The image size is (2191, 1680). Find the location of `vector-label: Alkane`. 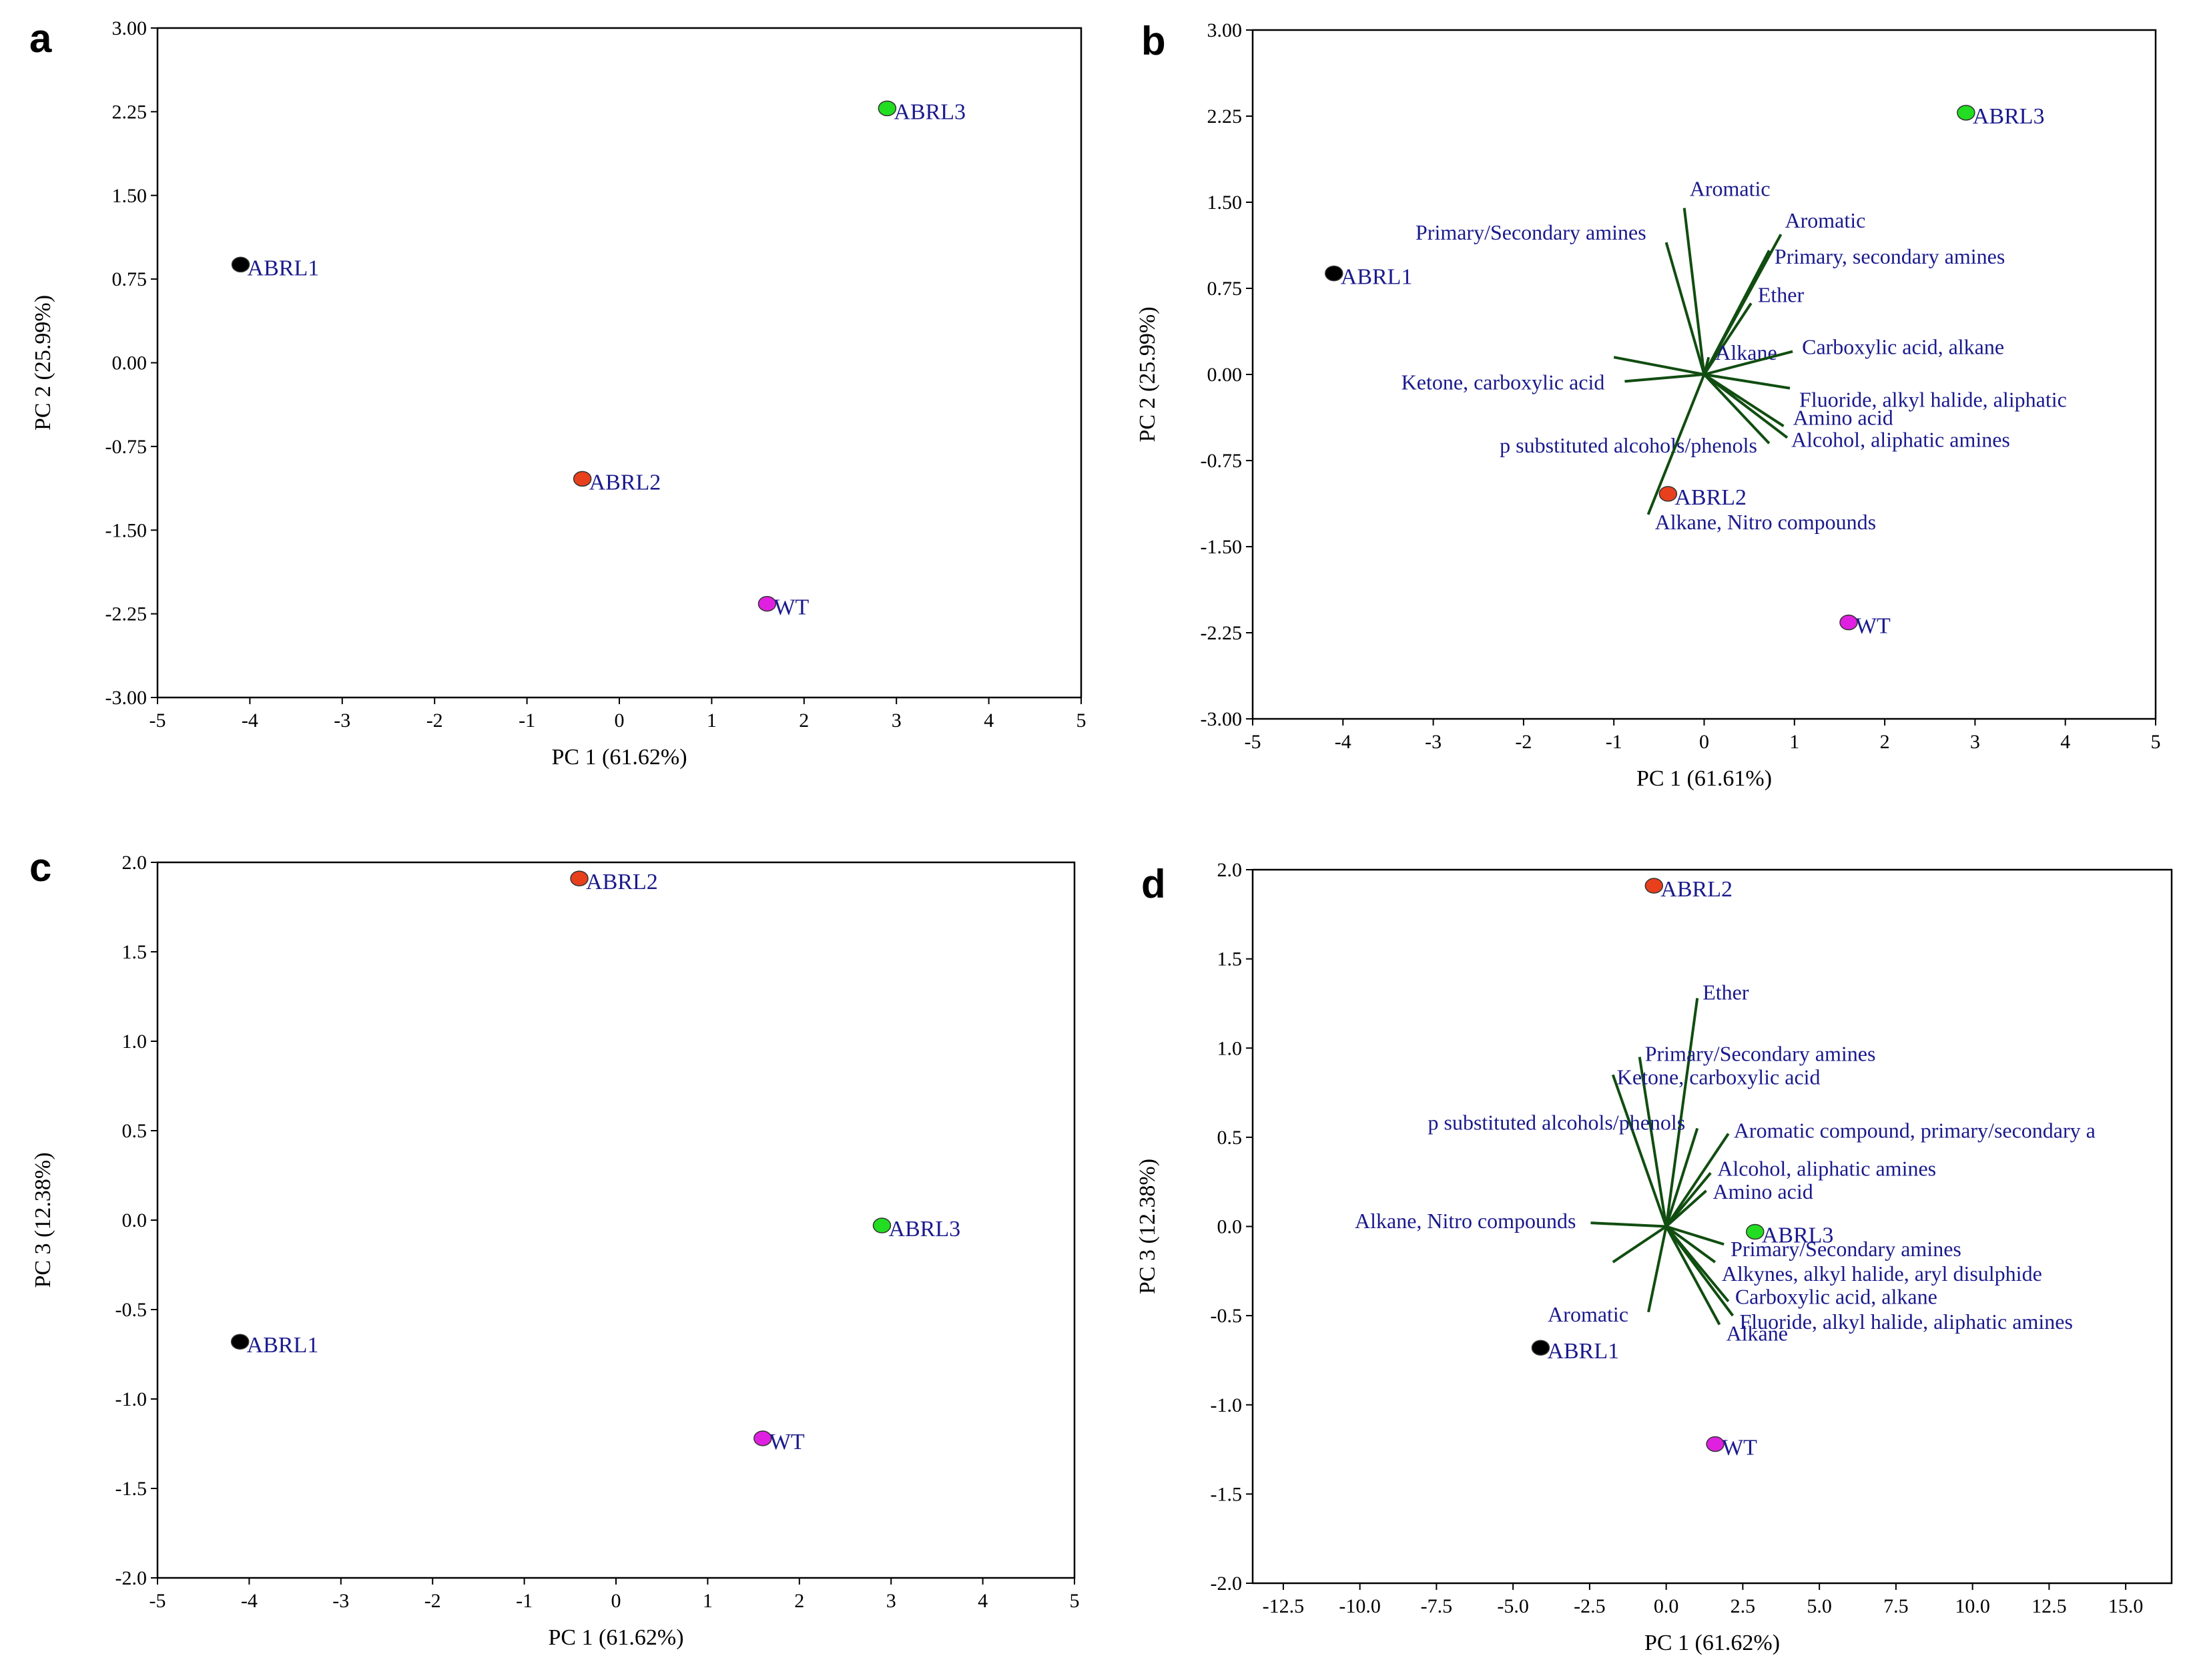

vector-label: Alkane is located at coordinates (1757, 1333).